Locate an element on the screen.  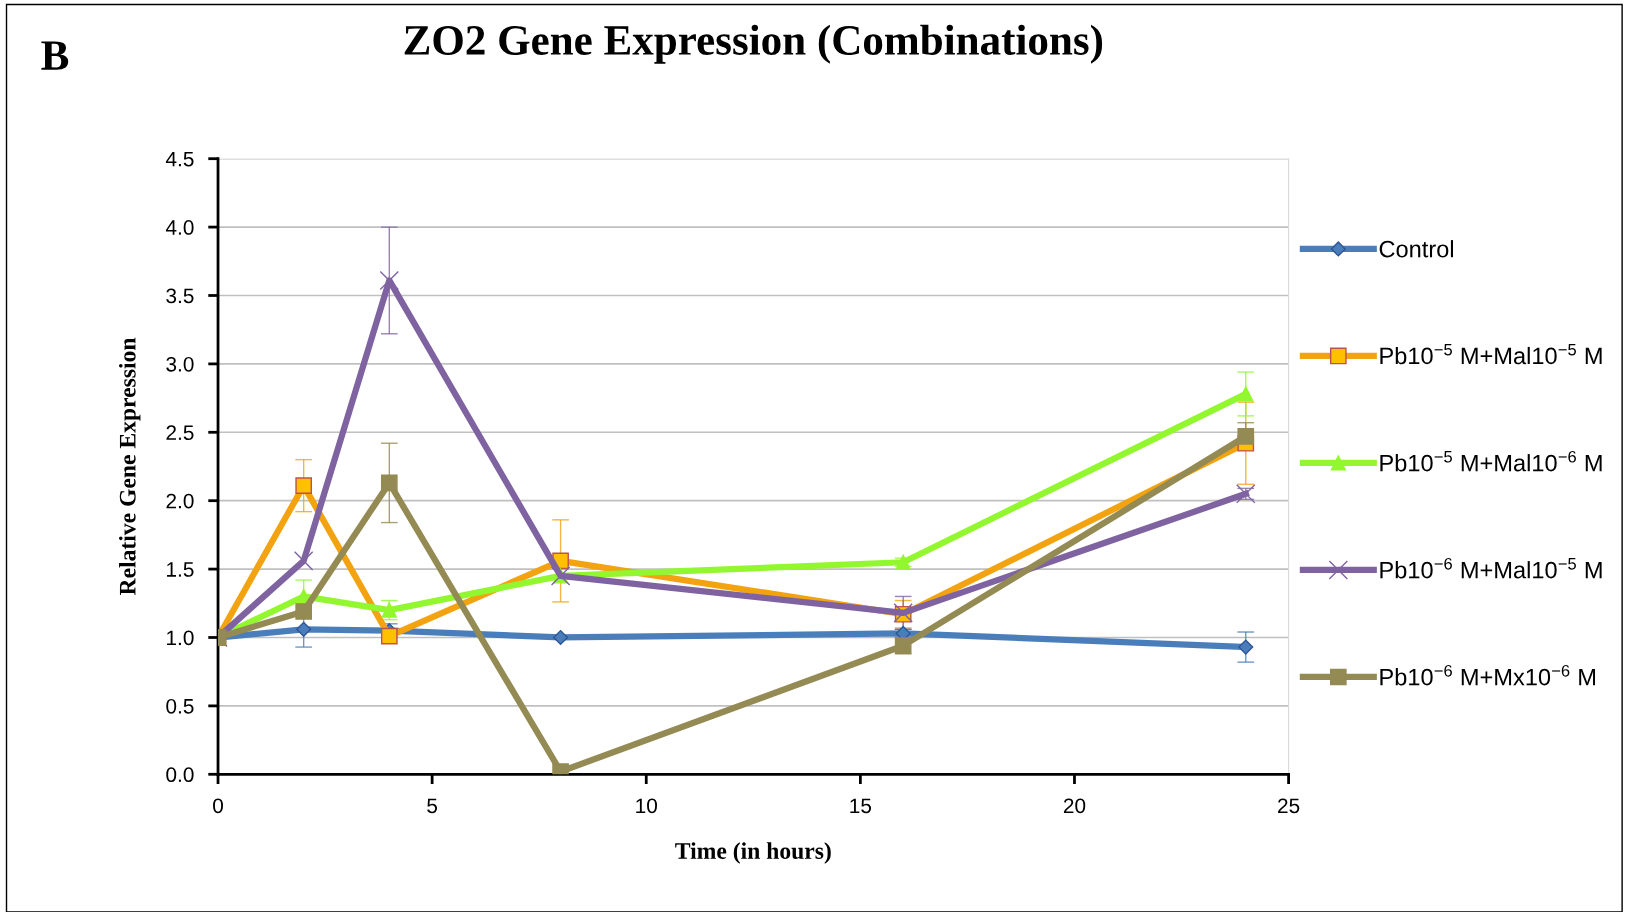
y-tick-label: 1.5 is located at coordinates (180, 569).